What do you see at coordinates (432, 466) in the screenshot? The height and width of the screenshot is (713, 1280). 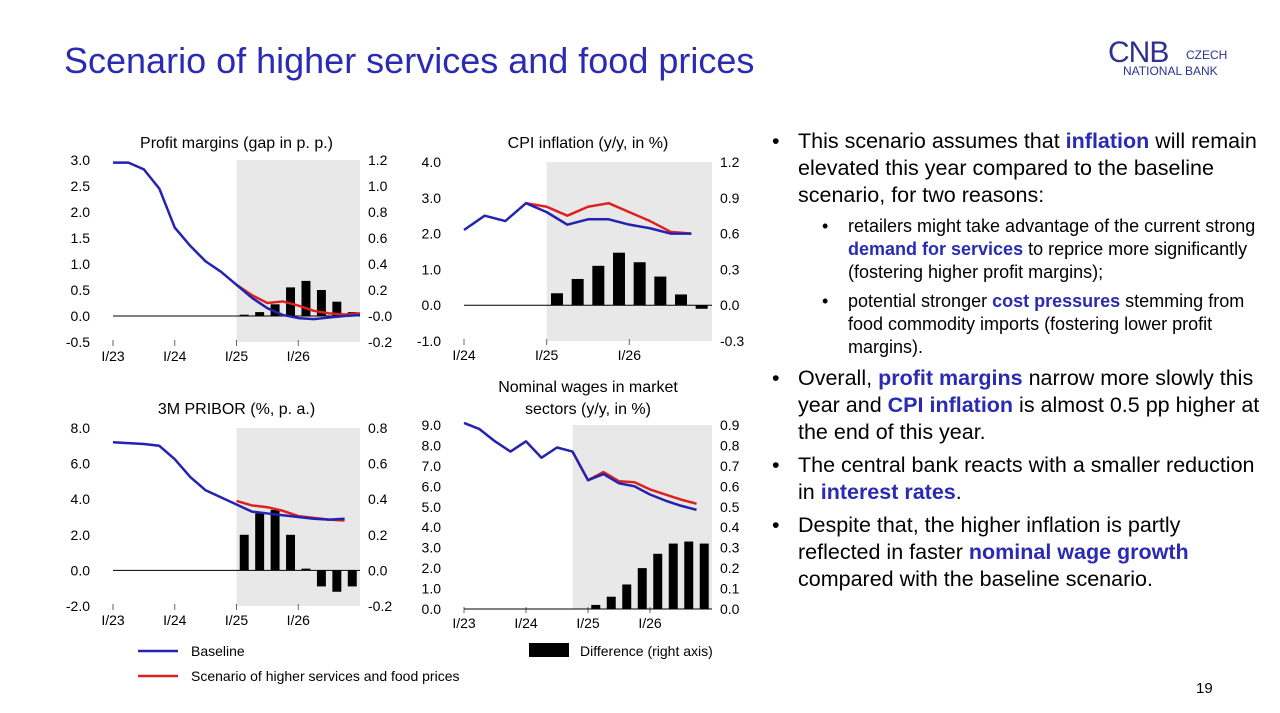 I see `y-tick-label-left: 7.0` at bounding box center [432, 466].